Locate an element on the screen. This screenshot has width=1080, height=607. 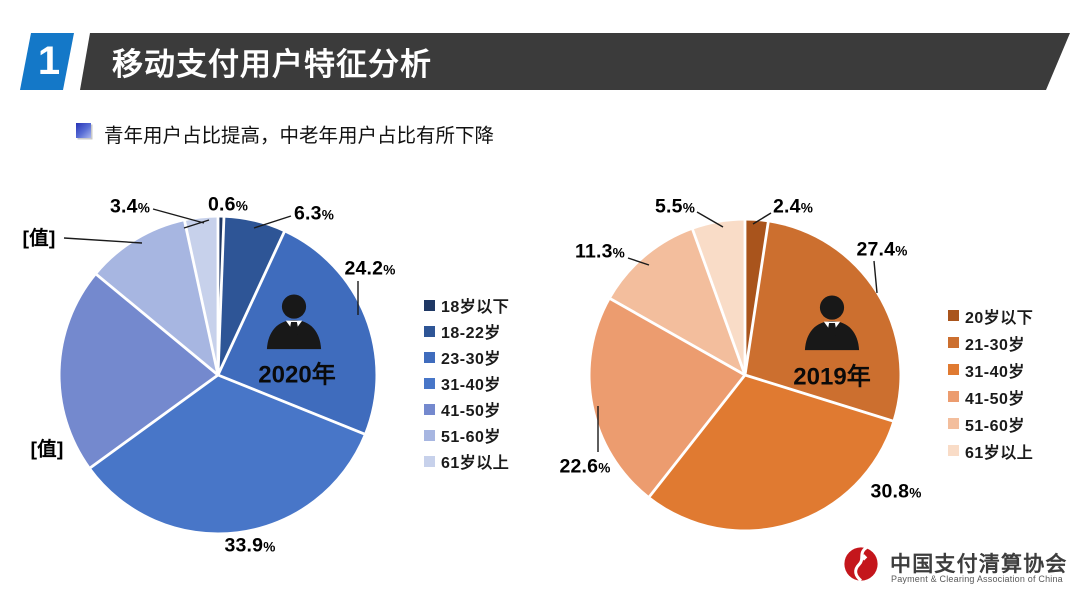
legend-item: 18-22岁 is located at coordinates (466, 331).